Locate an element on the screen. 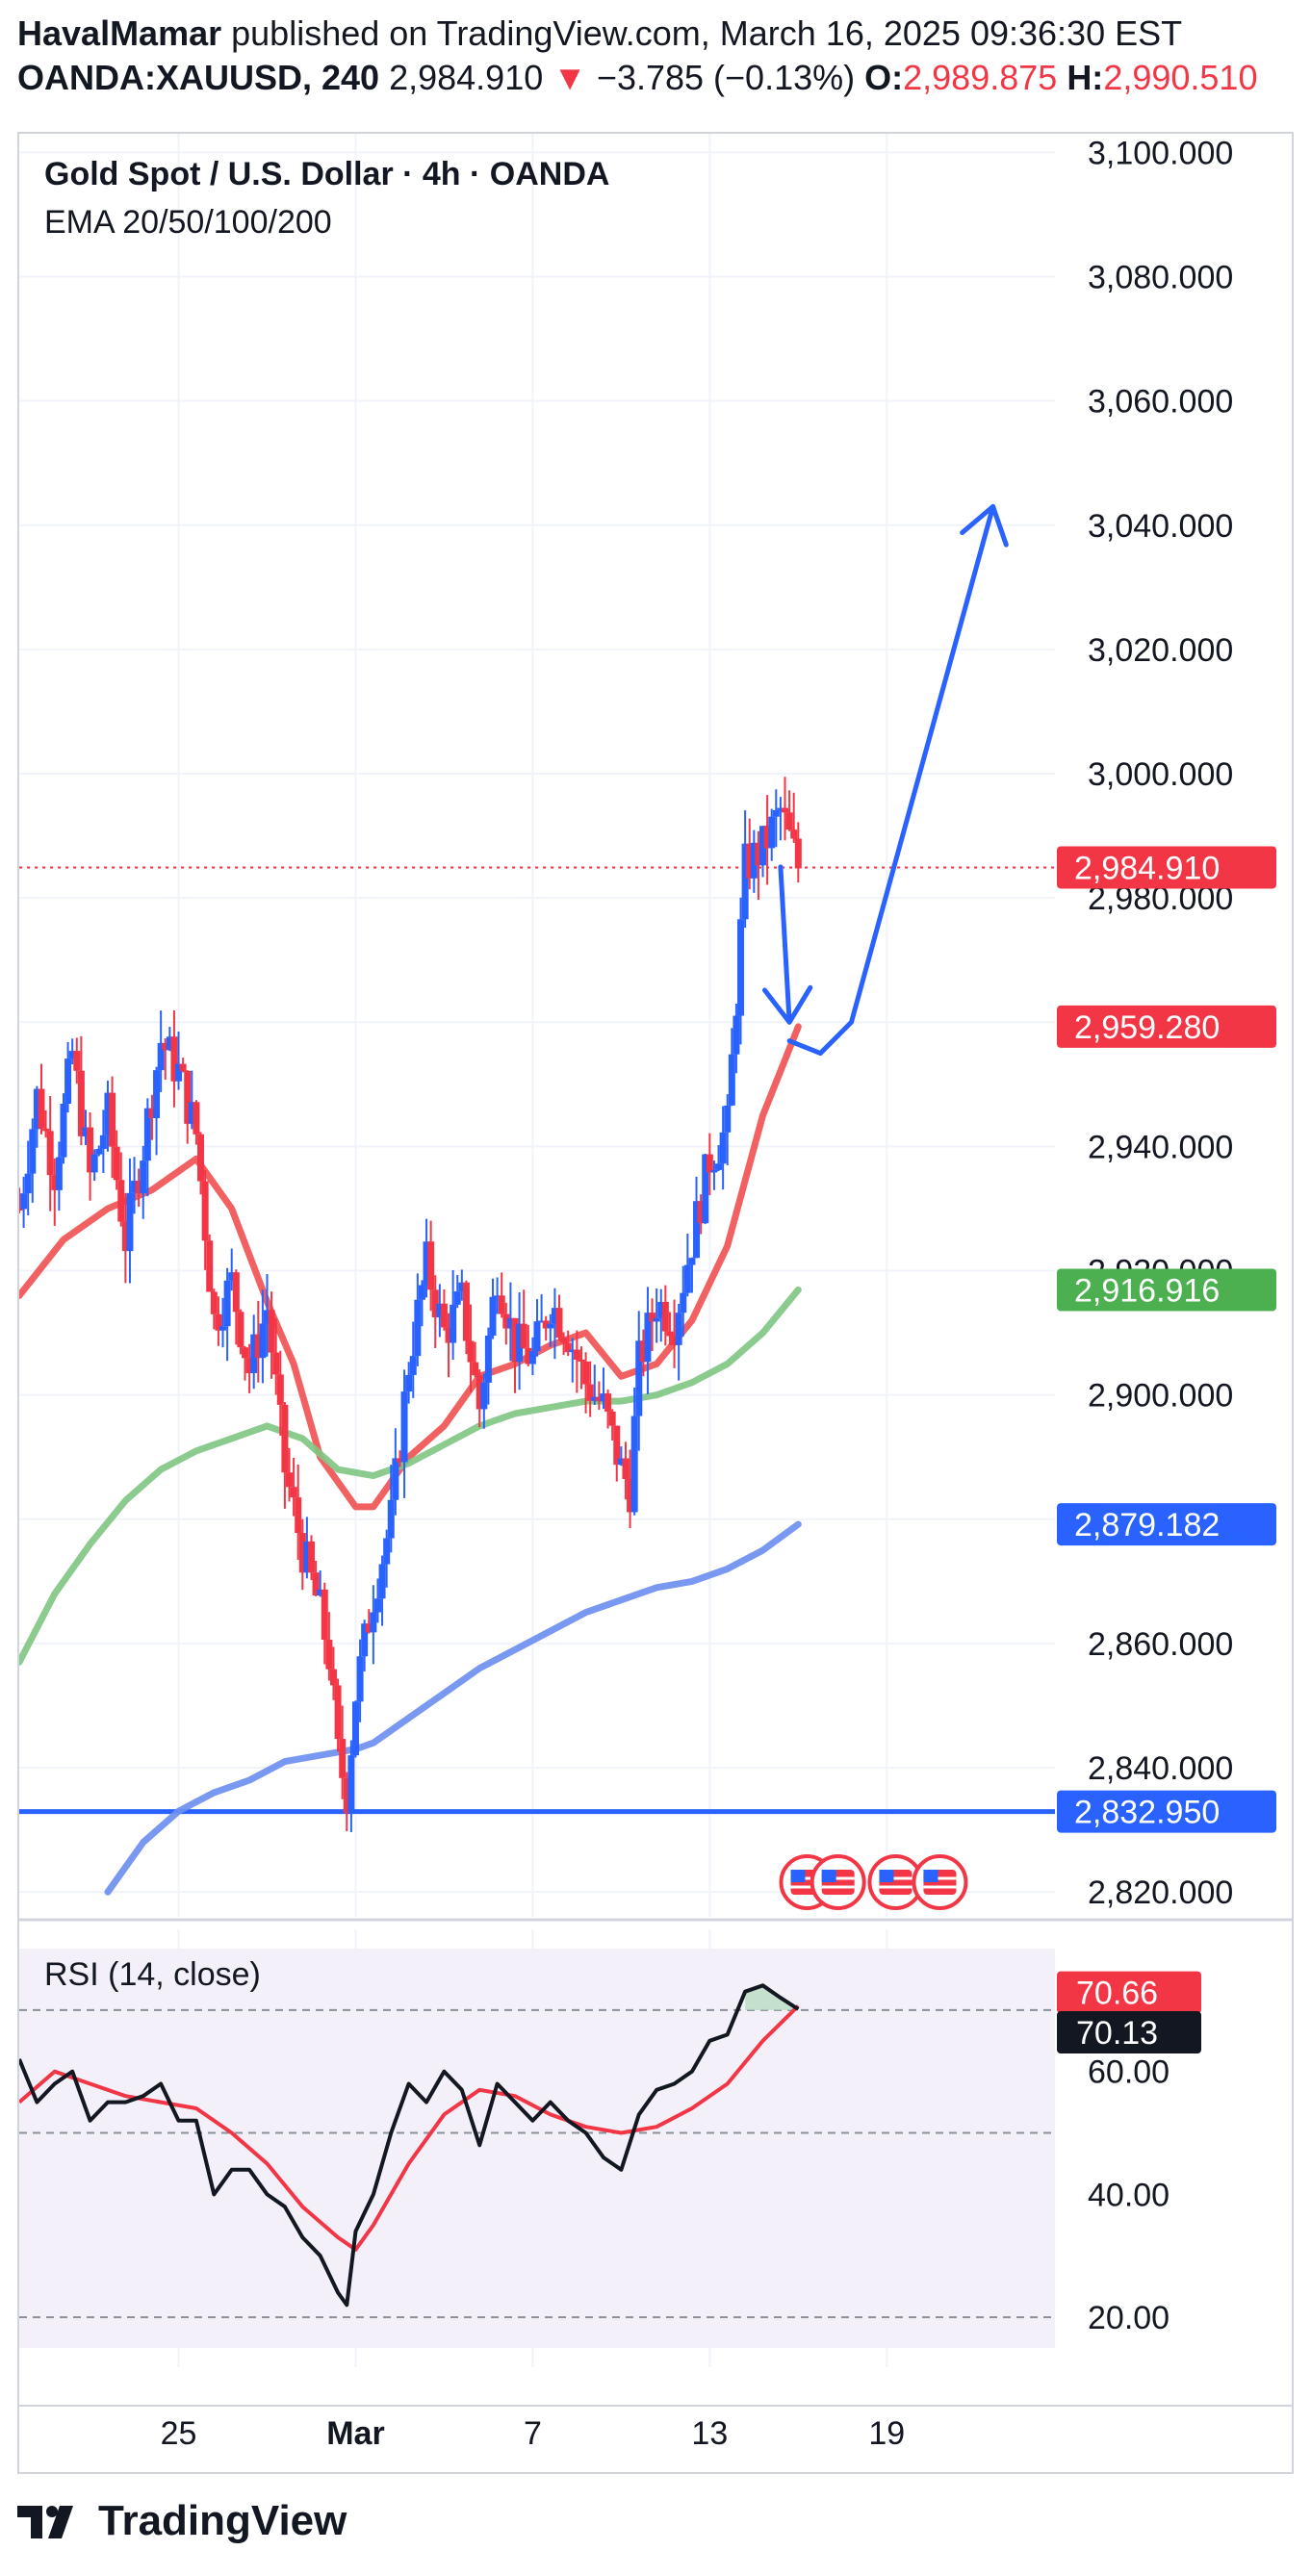 The width and height of the screenshot is (1311, 2576). rsi-axis: 20.00 40.00 60.00 is located at coordinates (1129, 2195).